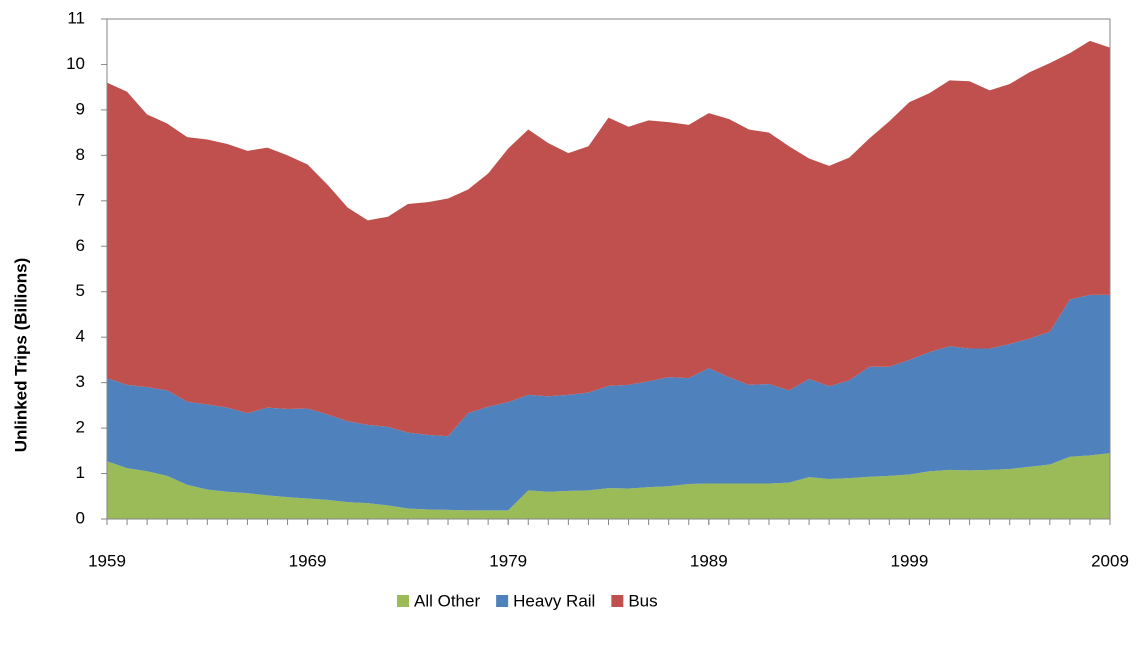 Image resolution: width=1148 pixels, height=647 pixels. What do you see at coordinates (80, 427) in the screenshot?
I see `y-tick-label: 2` at bounding box center [80, 427].